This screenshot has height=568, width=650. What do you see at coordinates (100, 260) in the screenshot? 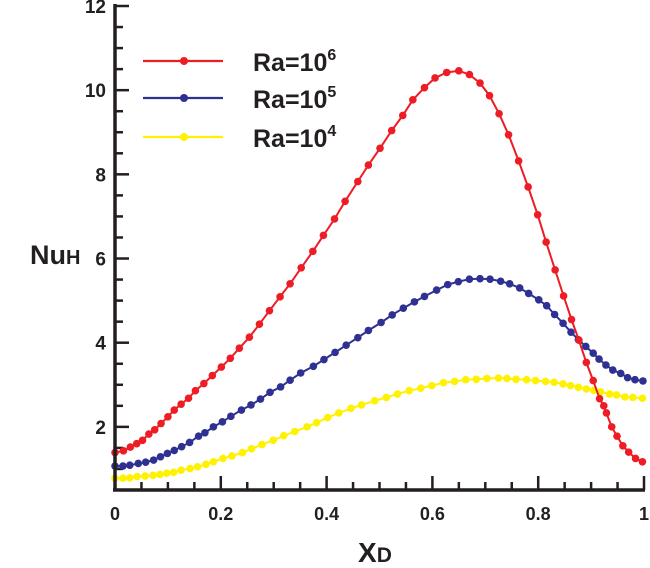
I see `y-tick-label: 6` at bounding box center [100, 260].